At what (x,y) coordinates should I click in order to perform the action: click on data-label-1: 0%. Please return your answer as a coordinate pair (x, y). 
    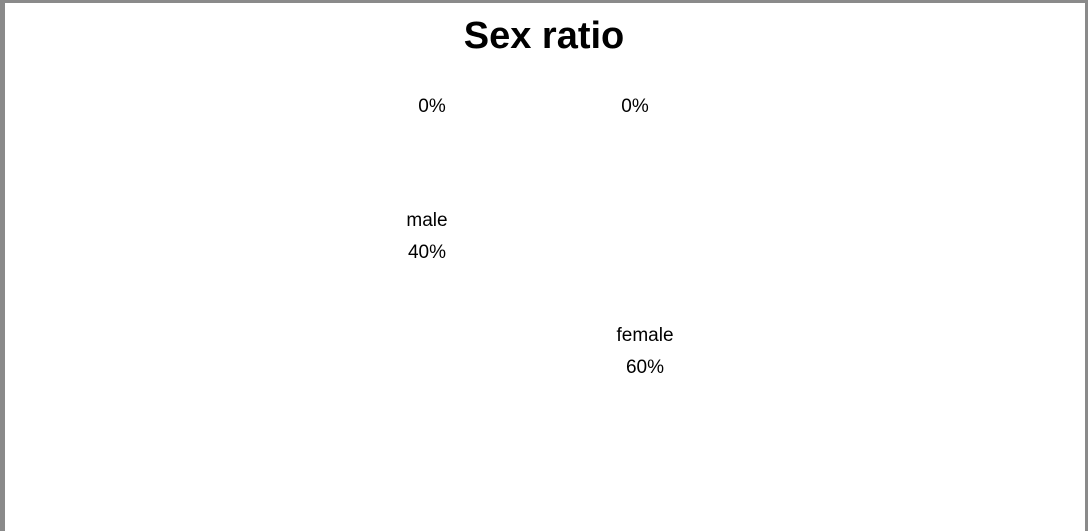
    Looking at the image, I should click on (635, 106).